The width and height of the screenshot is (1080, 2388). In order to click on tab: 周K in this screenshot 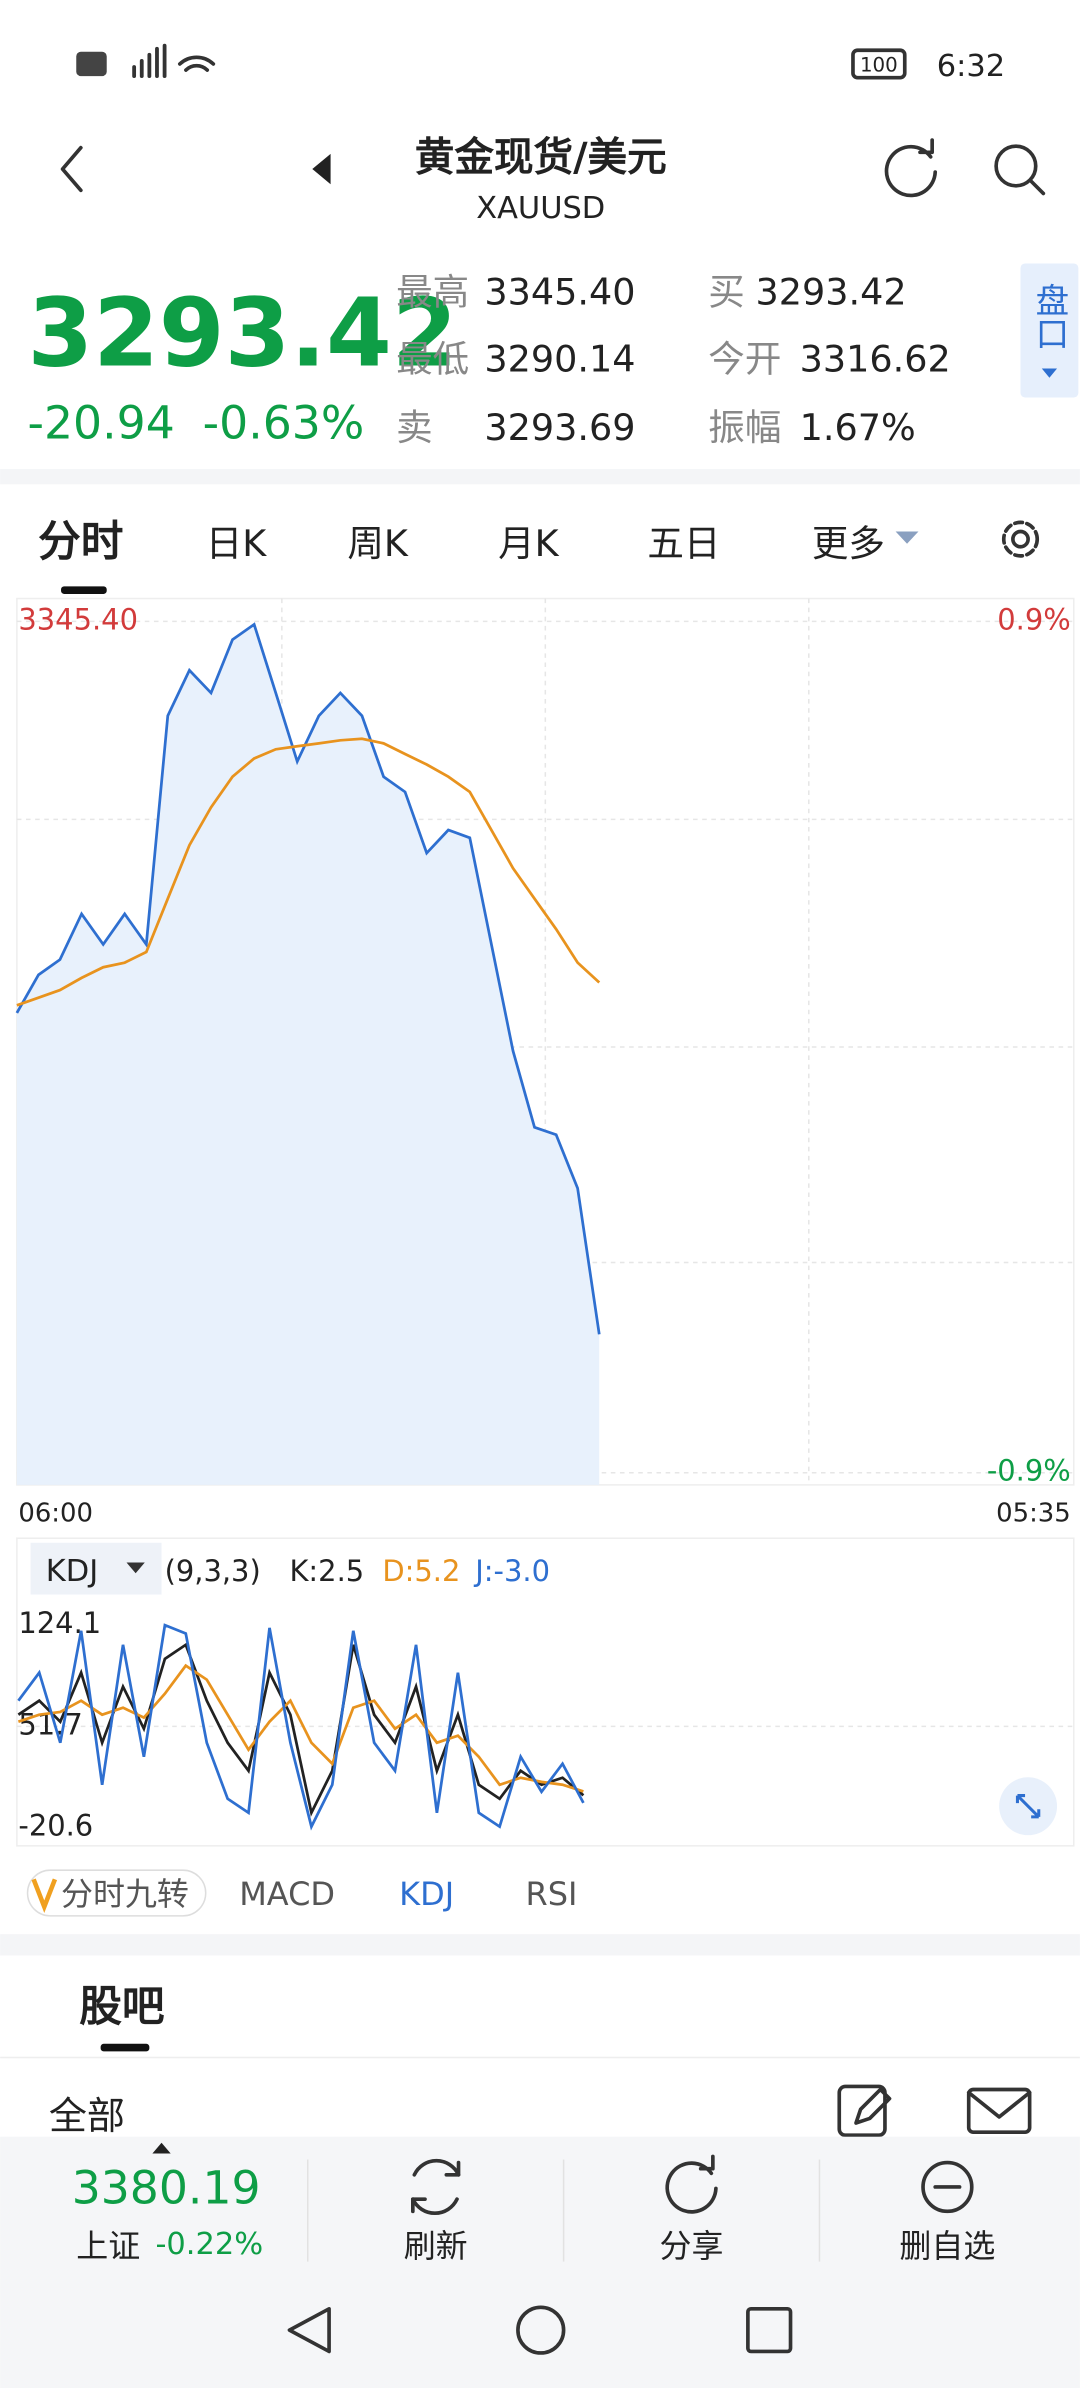, I will do `click(378, 543)`.